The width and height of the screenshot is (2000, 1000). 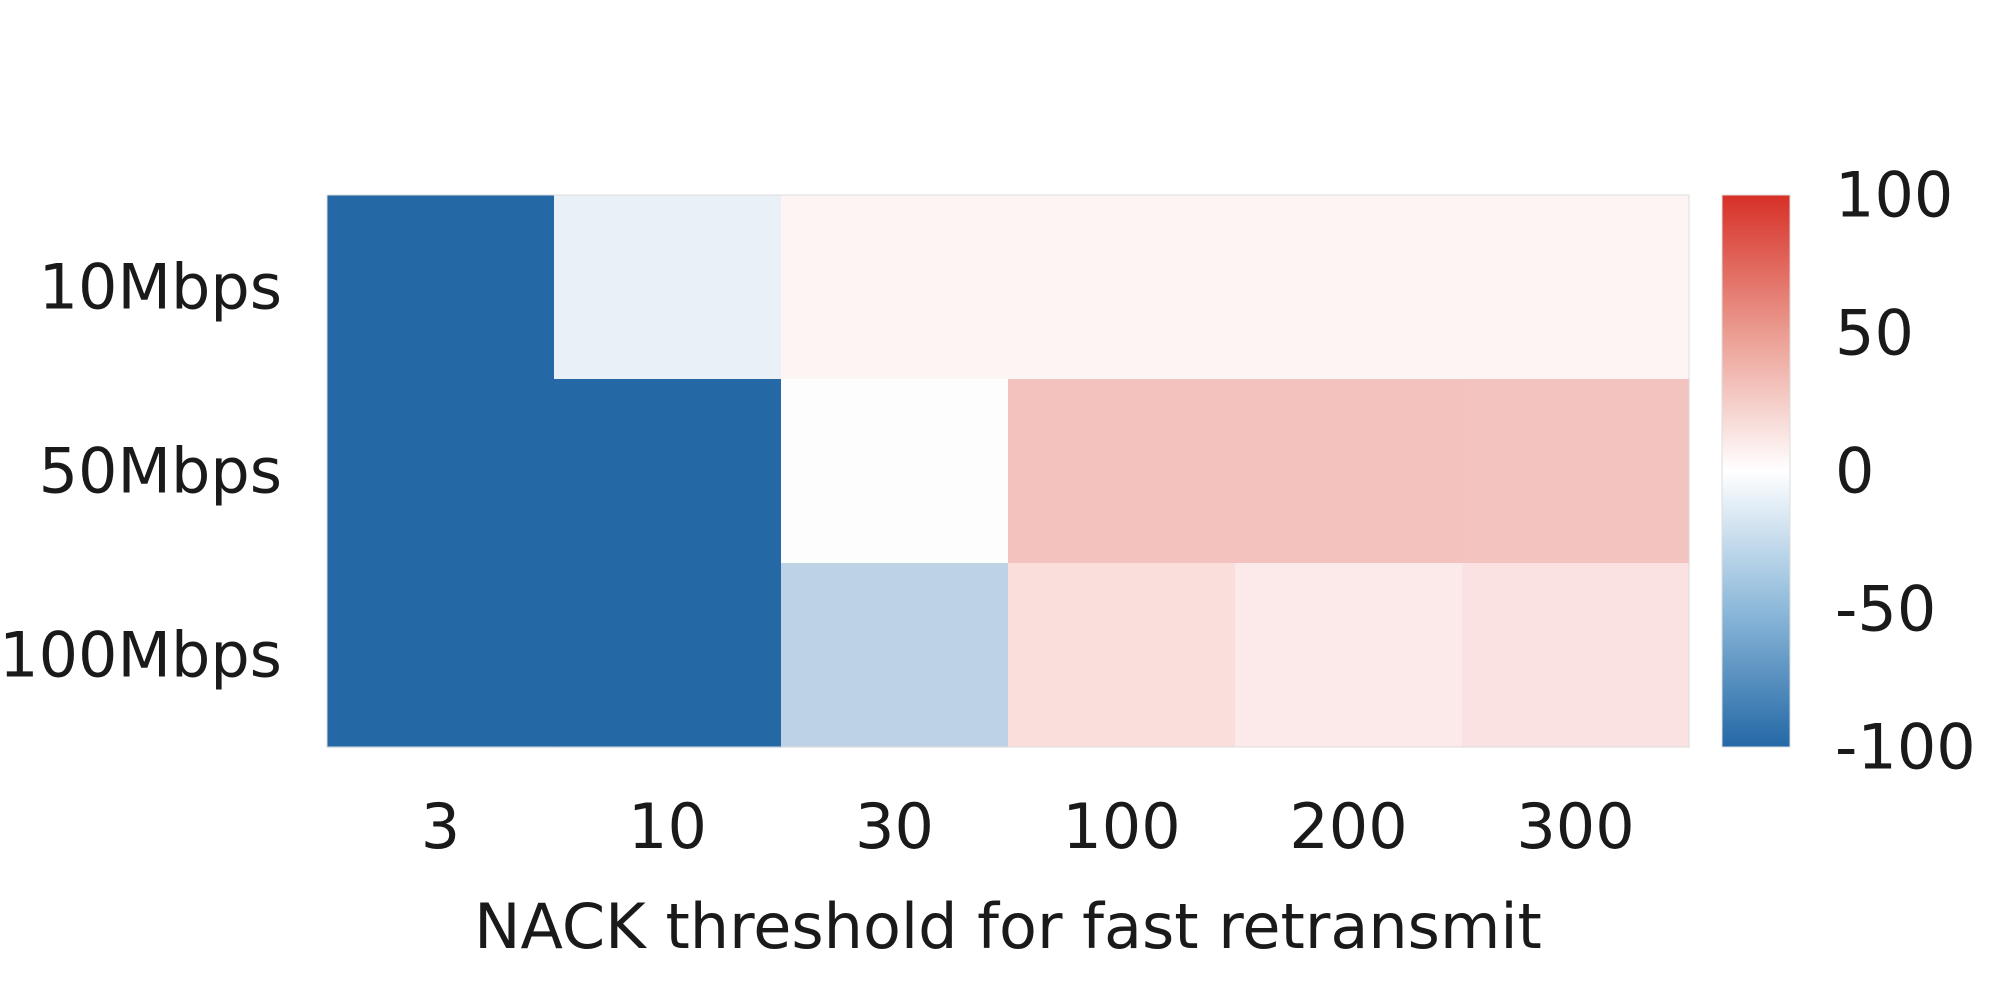 What do you see at coordinates (1348, 826) in the screenshot?
I see `x-tick-label: 200` at bounding box center [1348, 826].